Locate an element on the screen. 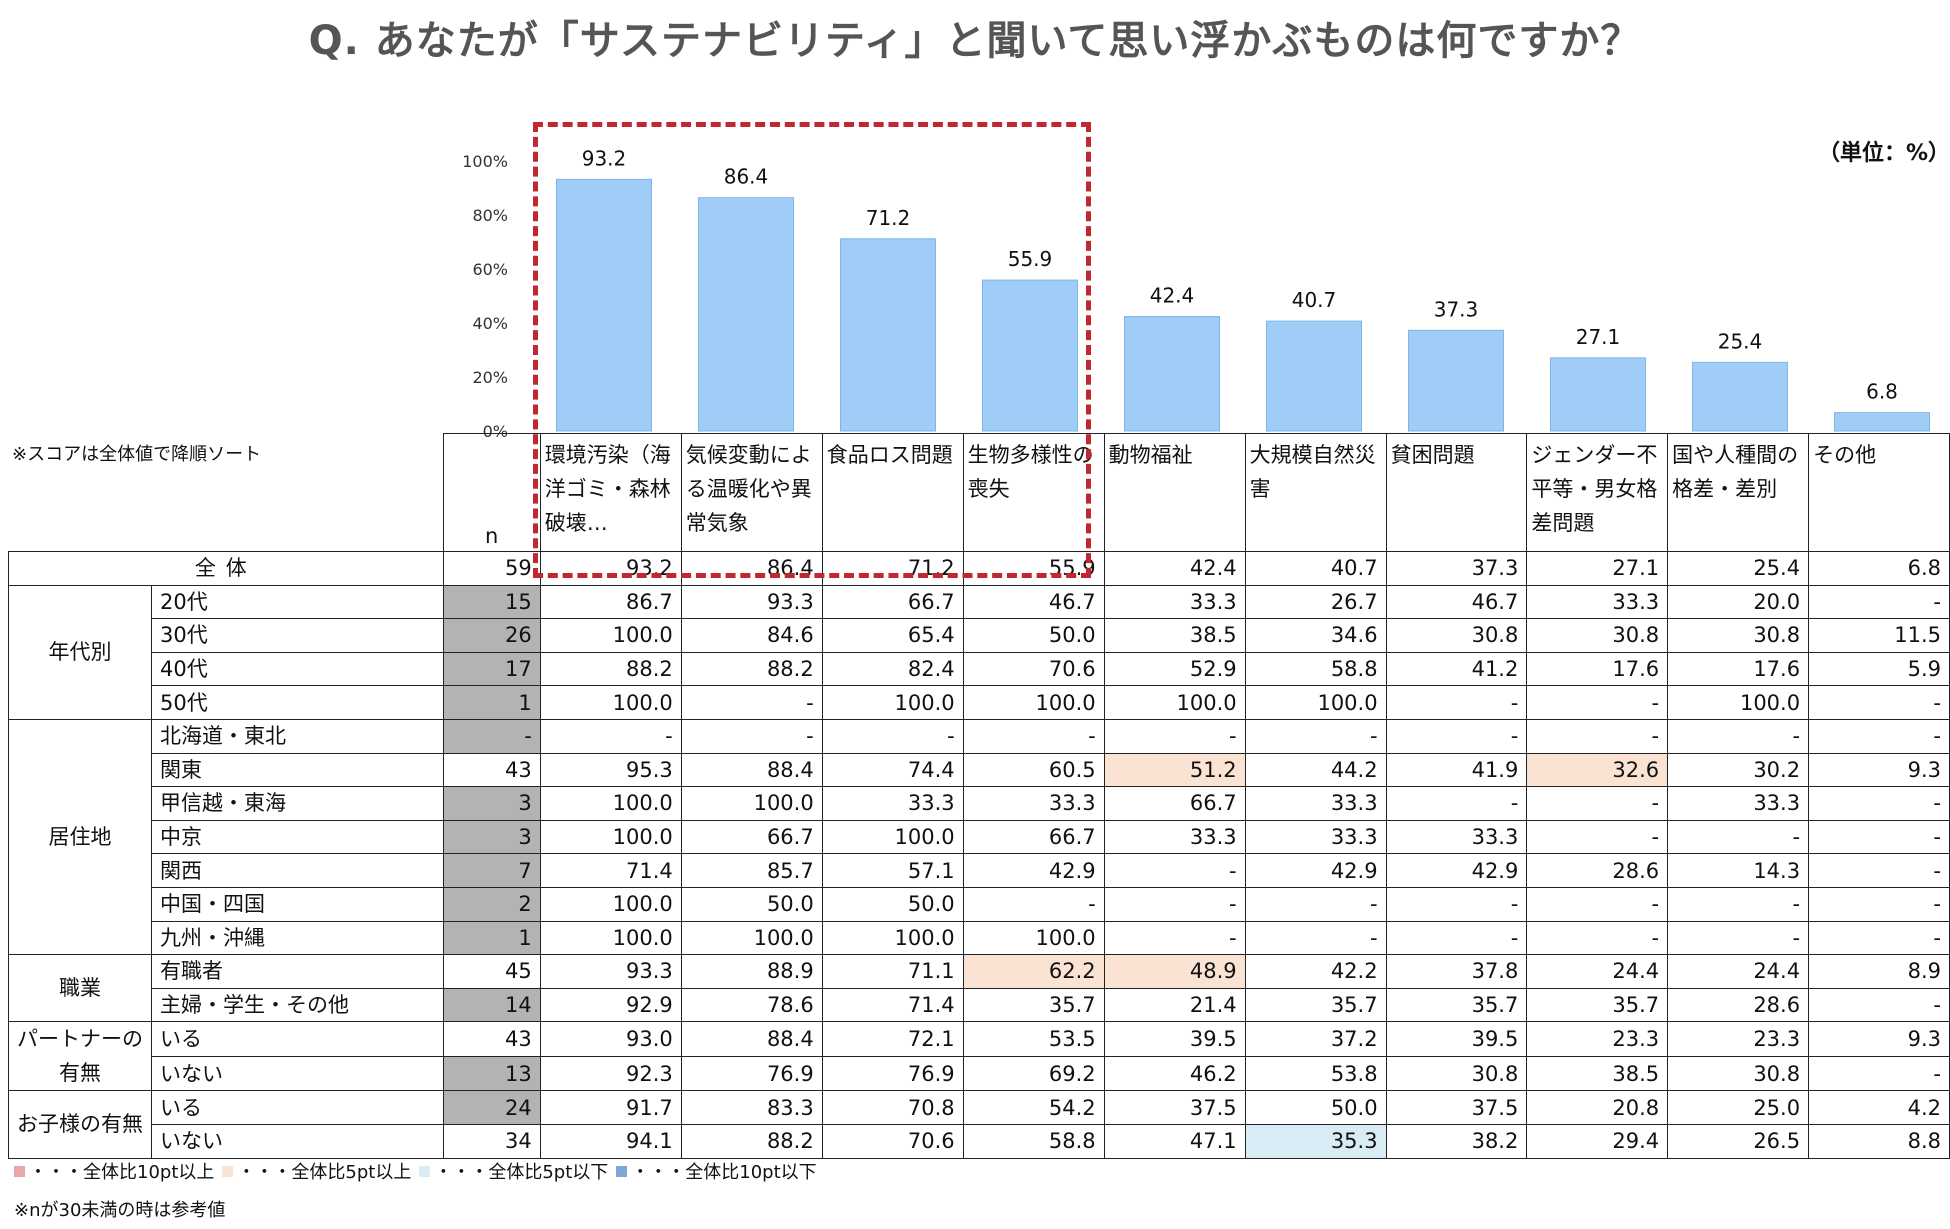 Image resolution: width=1950 pixels, height=1229 pixels. row-label: いない is located at coordinates (297, 1141).